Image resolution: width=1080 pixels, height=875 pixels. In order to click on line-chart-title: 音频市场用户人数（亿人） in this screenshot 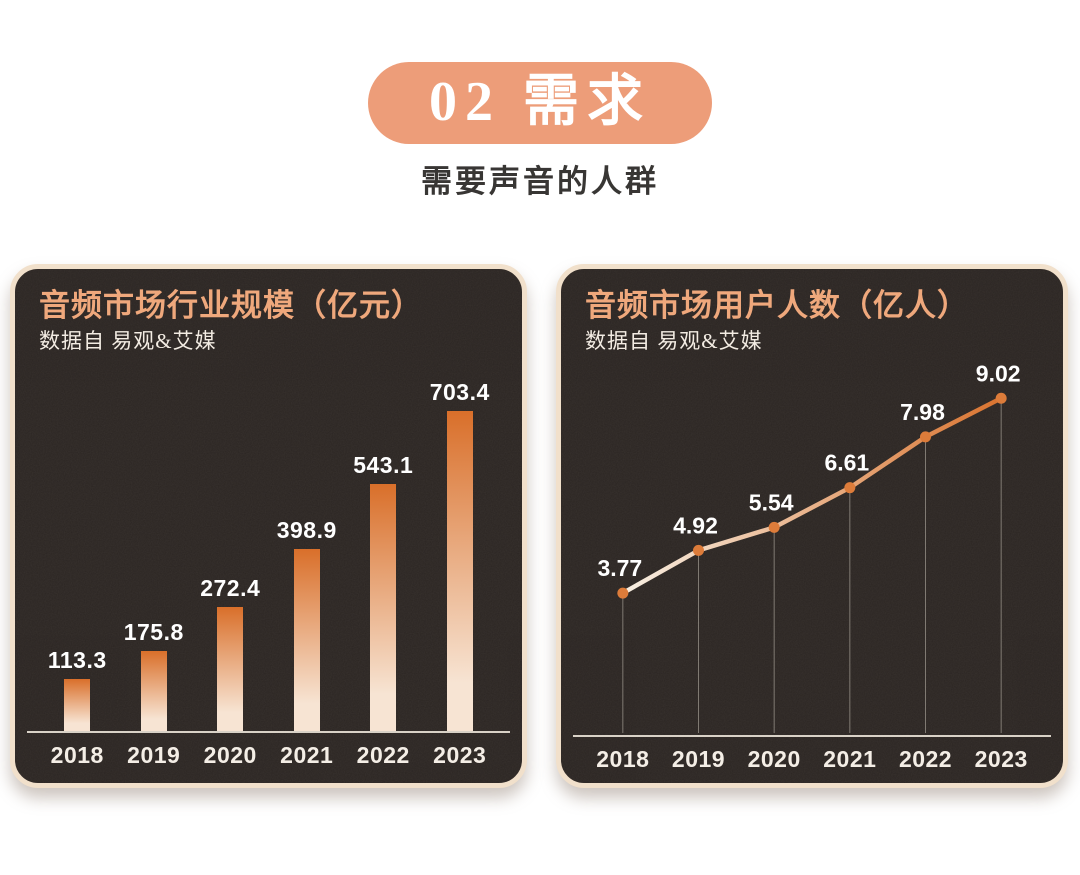, I will do `click(777, 305)`.